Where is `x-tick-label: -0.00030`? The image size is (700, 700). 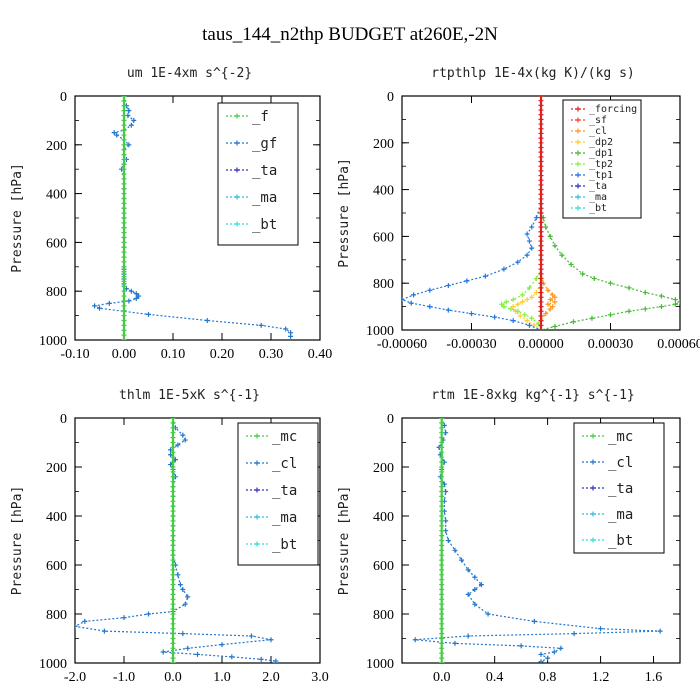
x-tick-label: -0.00030 is located at coordinates (471, 344).